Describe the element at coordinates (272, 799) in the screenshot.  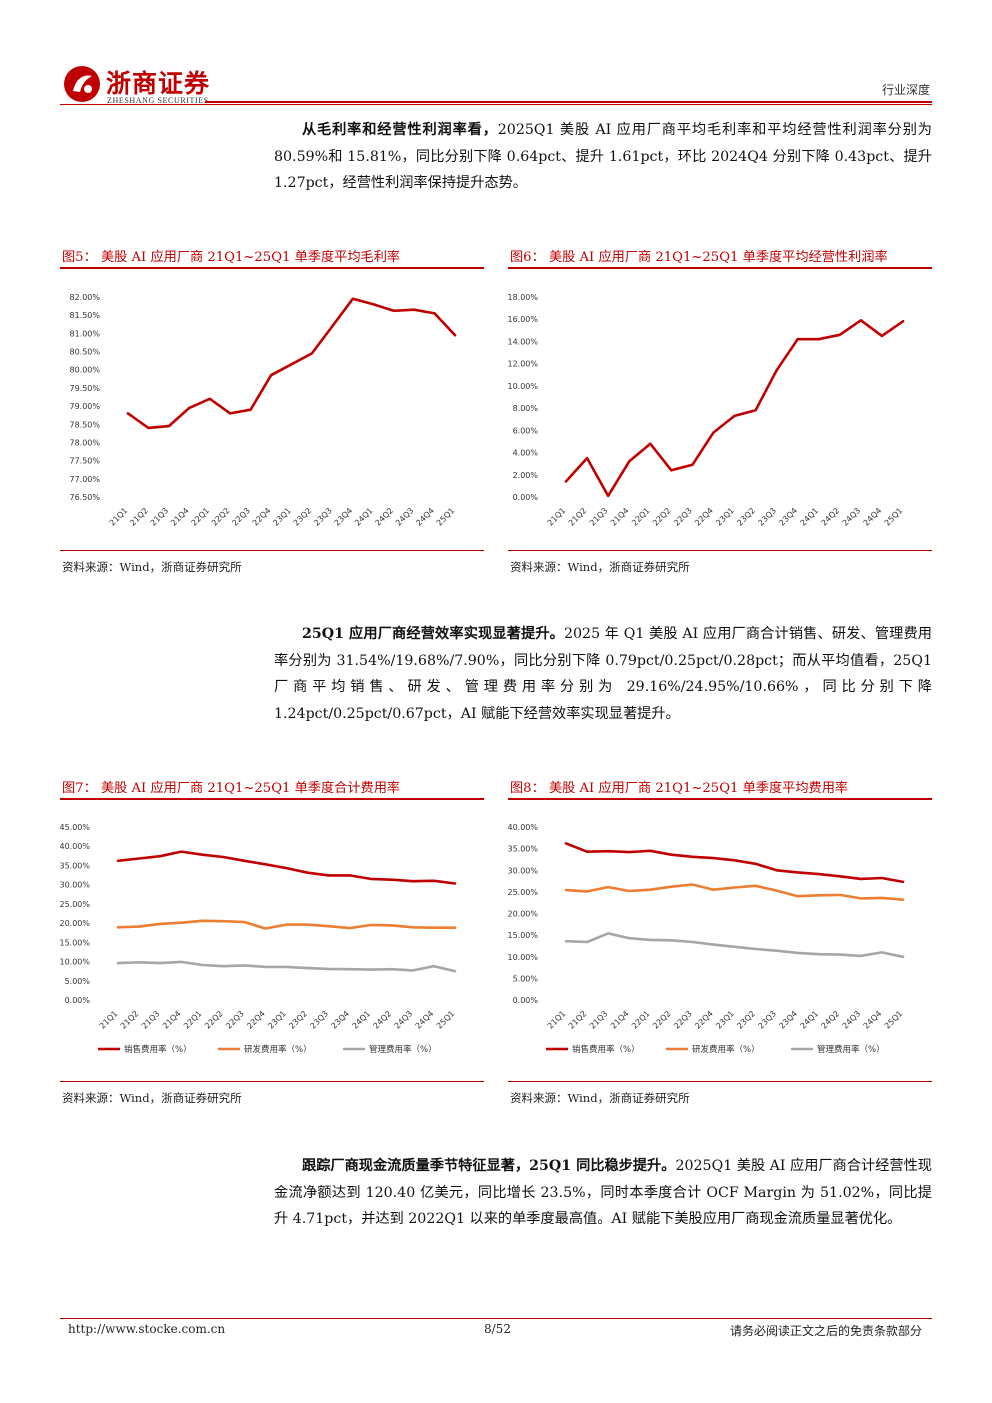
I see `figure-7-rule` at that location.